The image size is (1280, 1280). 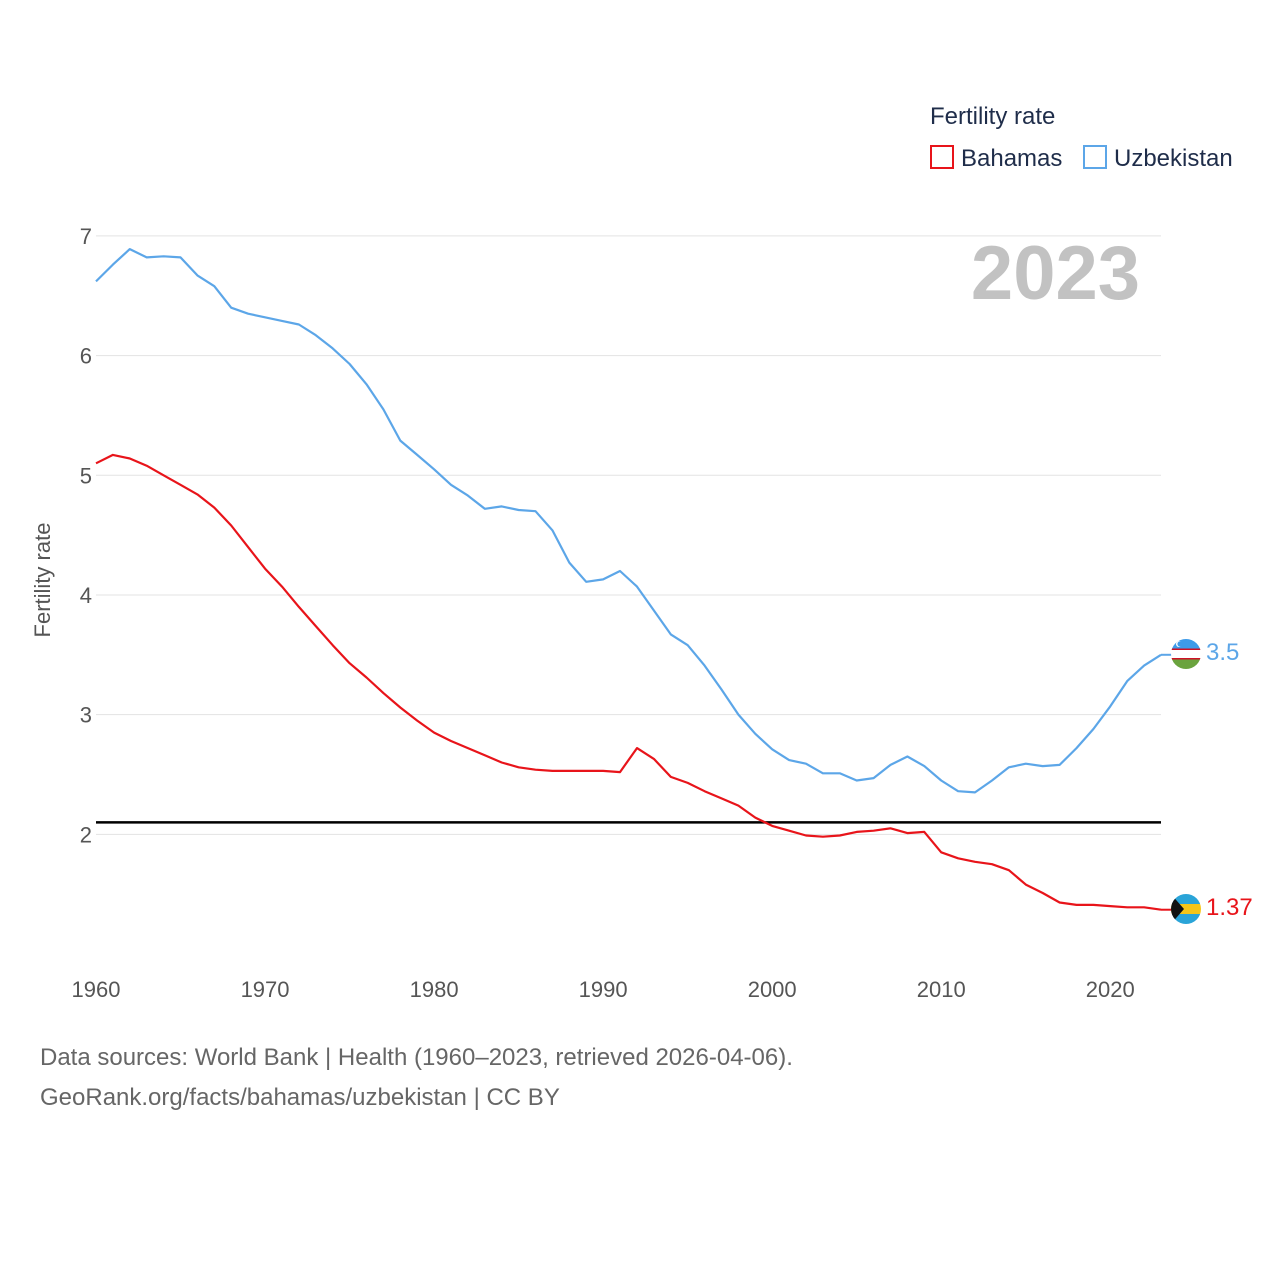 I want to click on uzbekistan-flag-icon, so click(x=1186, y=654).